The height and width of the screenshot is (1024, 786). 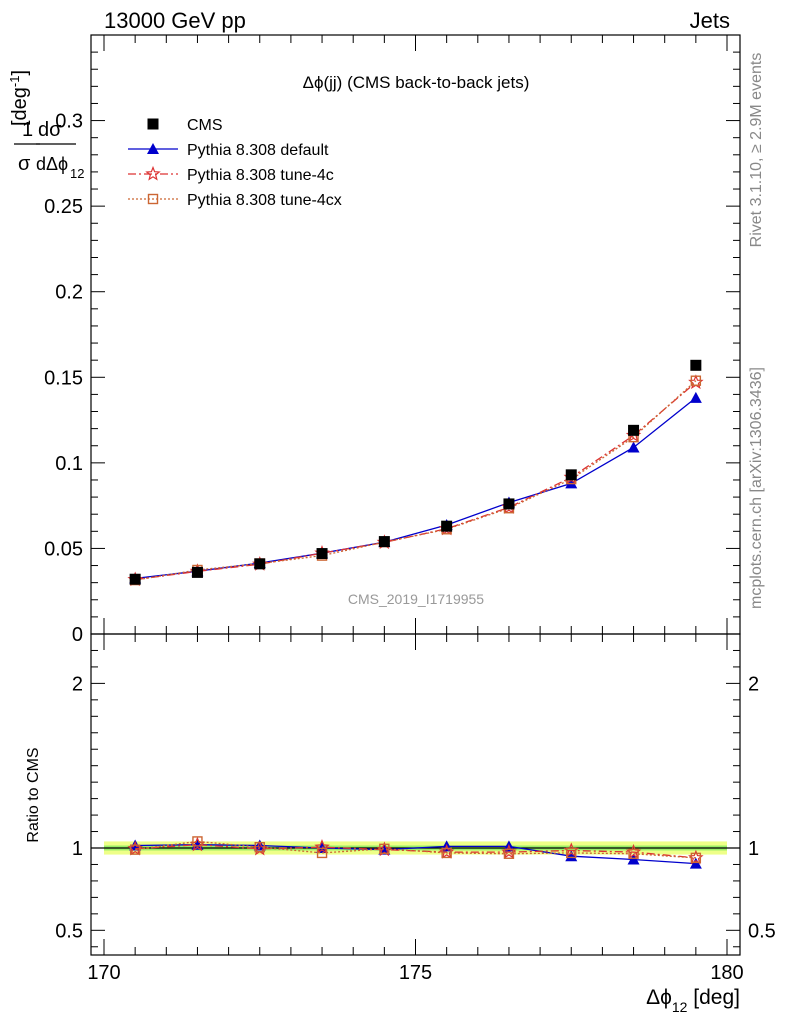 What do you see at coordinates (27, 130) in the screenshot?
I see `svg-text: 1` at bounding box center [27, 130].